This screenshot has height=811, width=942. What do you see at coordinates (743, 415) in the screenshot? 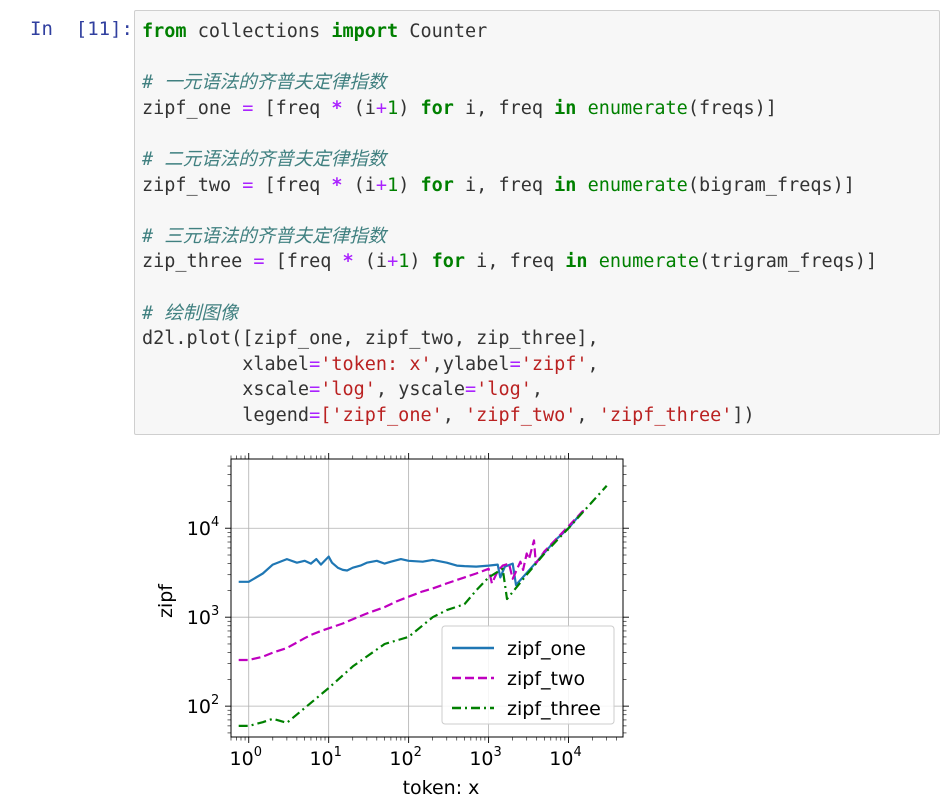
I see `code-token: ])` at bounding box center [743, 415].